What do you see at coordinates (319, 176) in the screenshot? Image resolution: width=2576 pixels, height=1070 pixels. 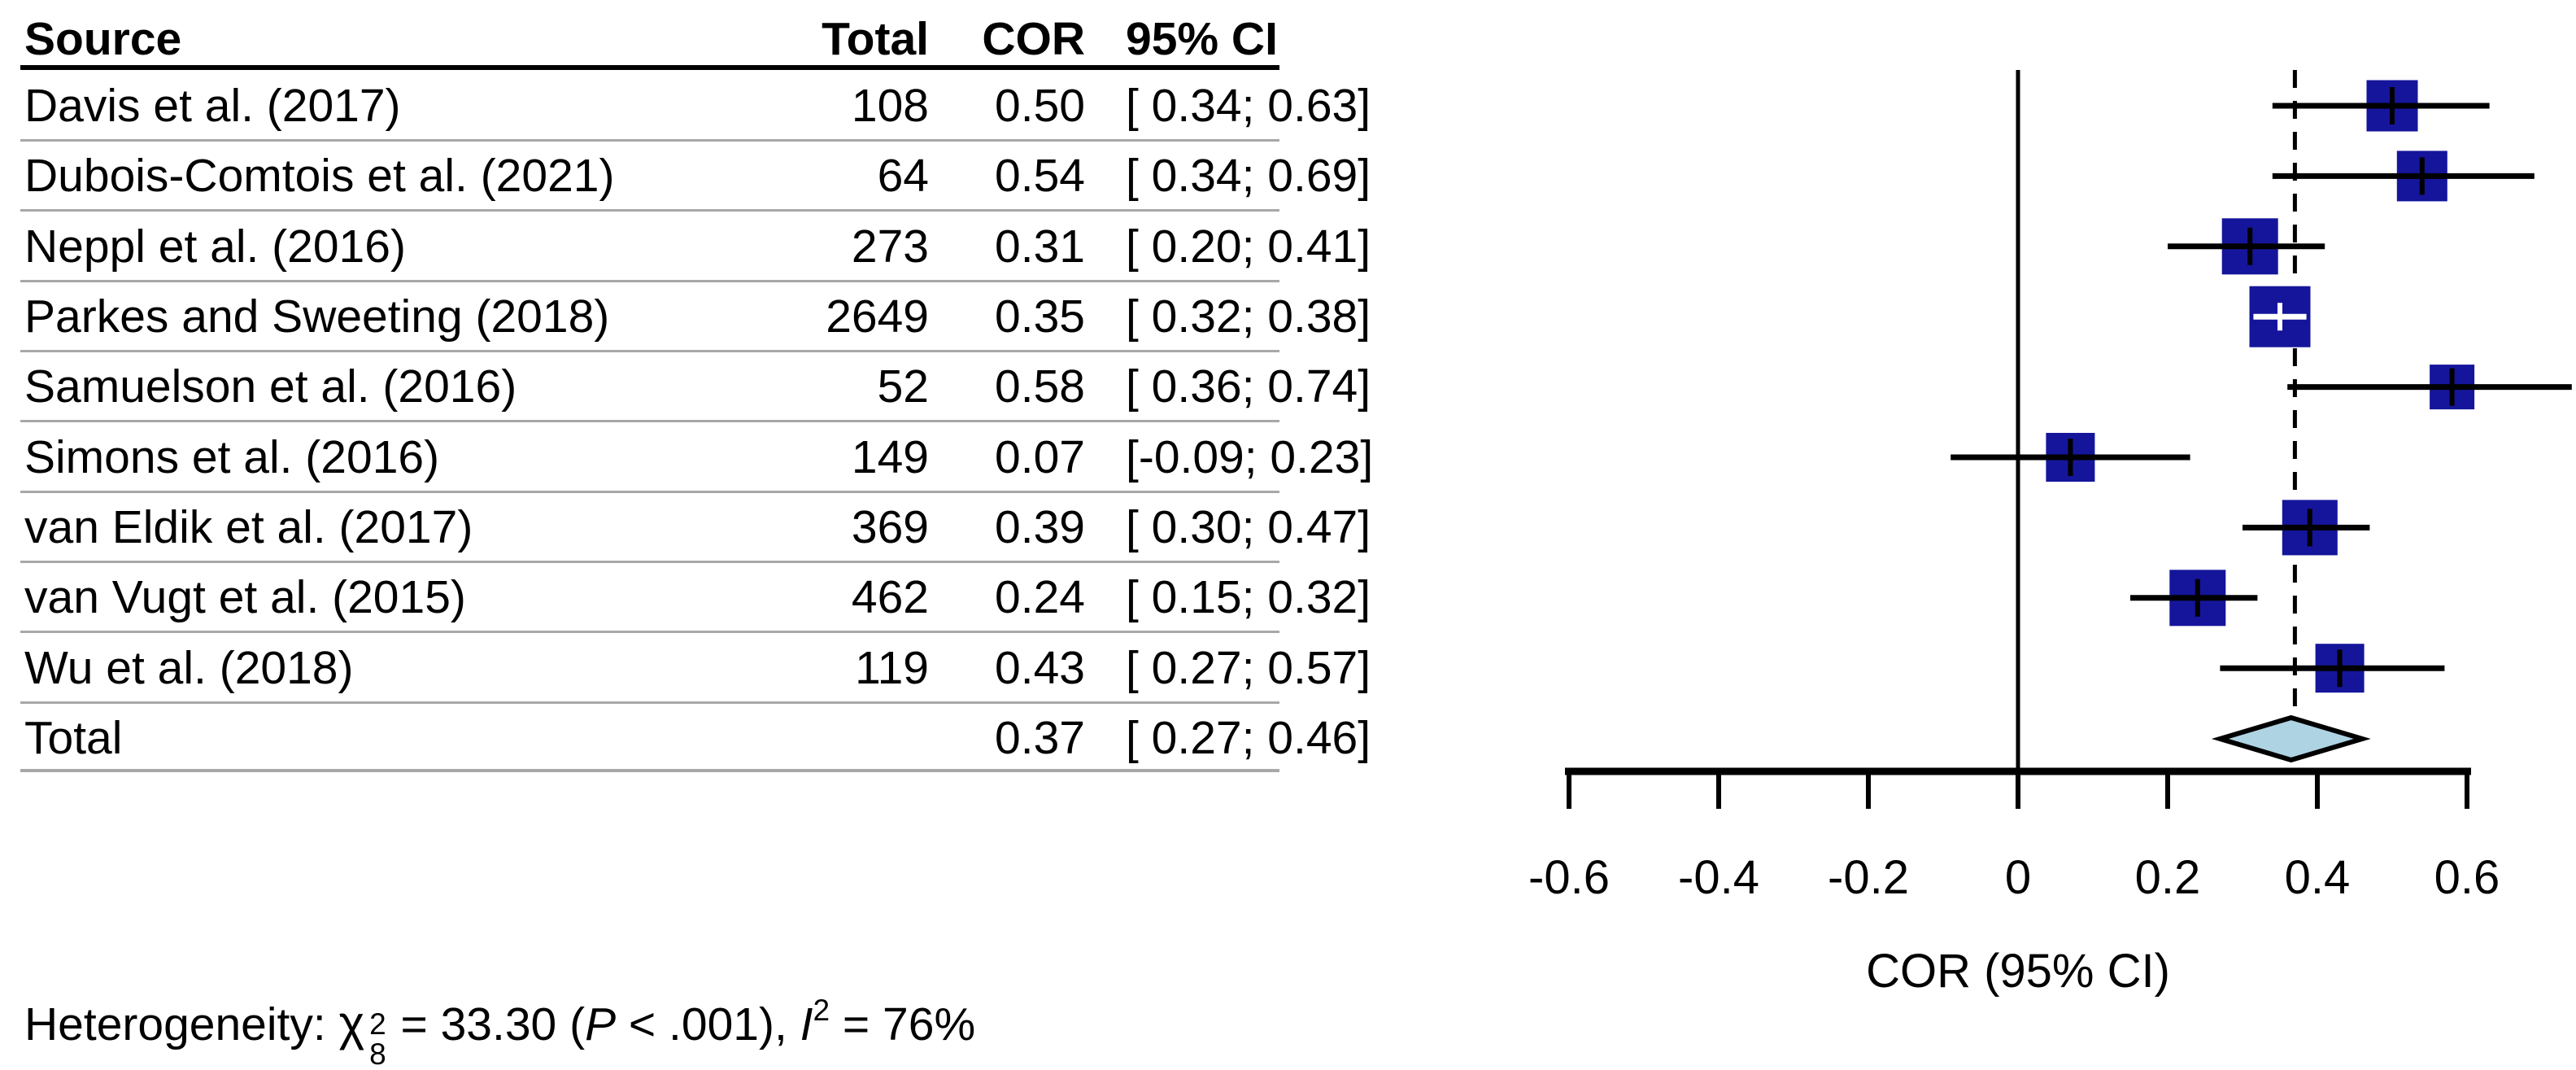 I see `study-source: Dubois-Comtois et al. (2021)` at bounding box center [319, 176].